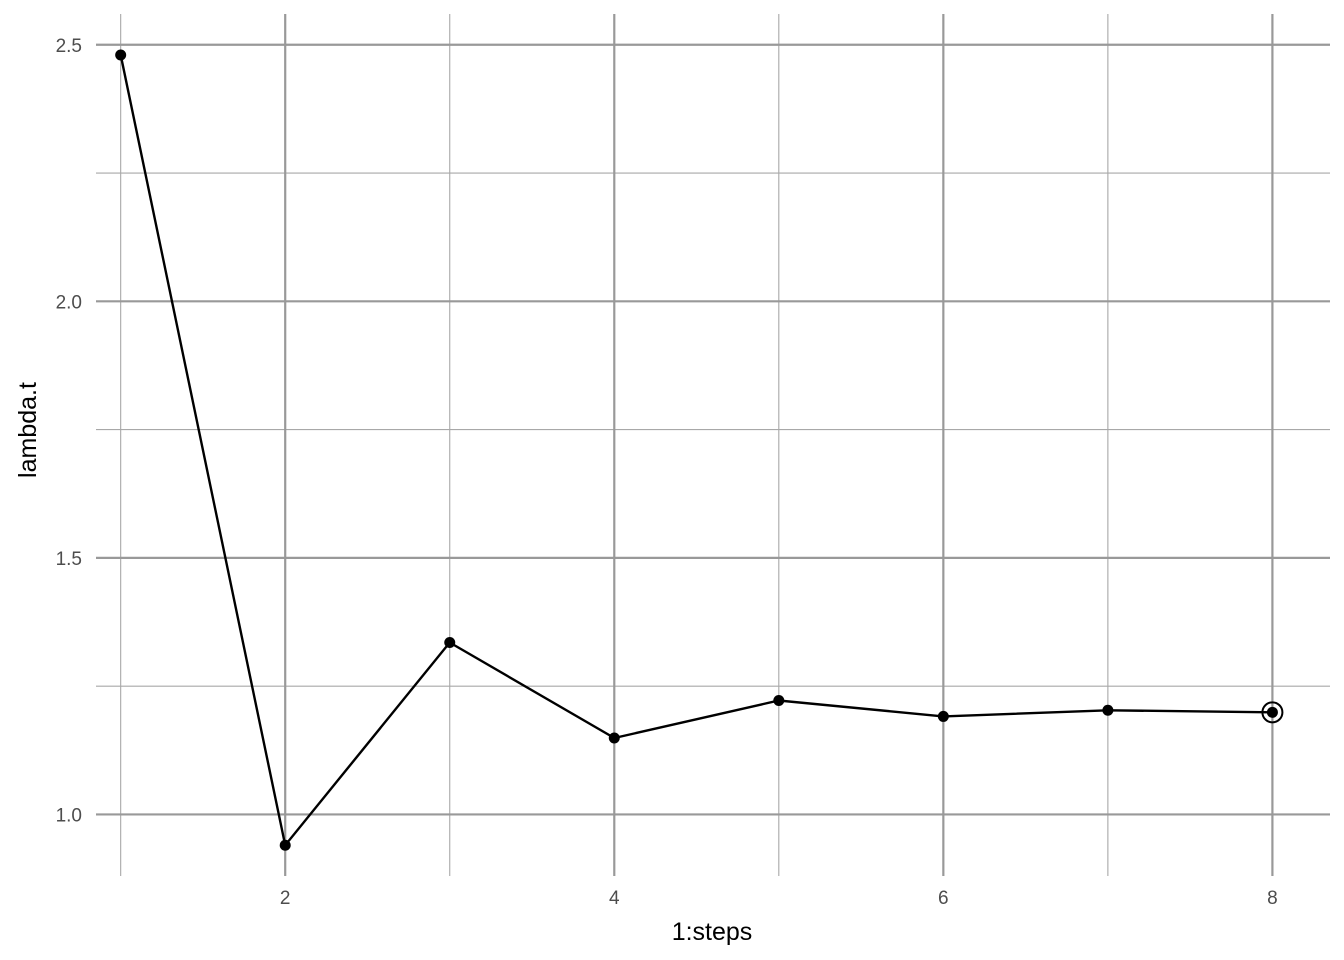 The height and width of the screenshot is (960, 1344). What do you see at coordinates (614, 898) in the screenshot?
I see `x-tick-label: 4` at bounding box center [614, 898].